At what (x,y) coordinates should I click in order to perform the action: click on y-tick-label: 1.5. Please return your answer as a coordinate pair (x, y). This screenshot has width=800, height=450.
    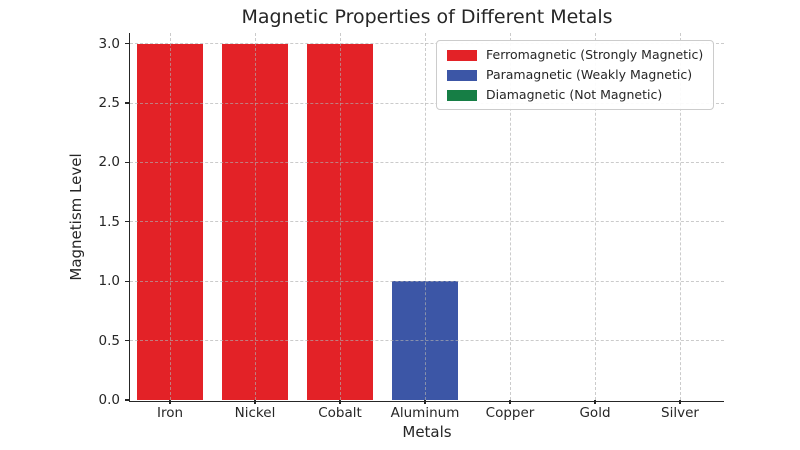
    Looking at the image, I should click on (109, 221).